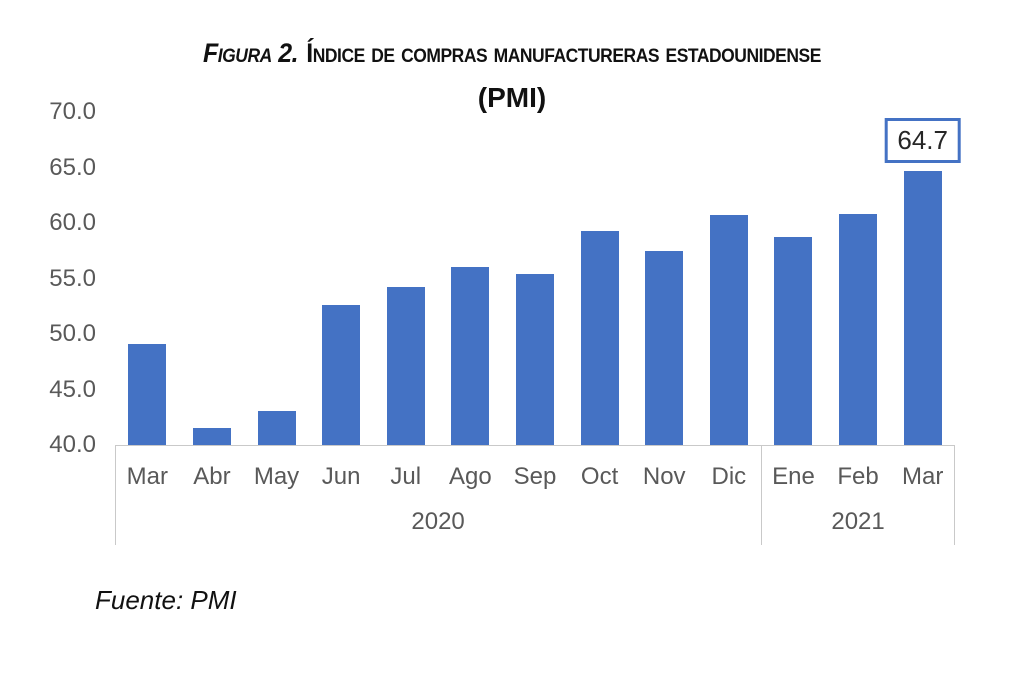  I want to click on x-tick-label: Jul, so click(406, 476).